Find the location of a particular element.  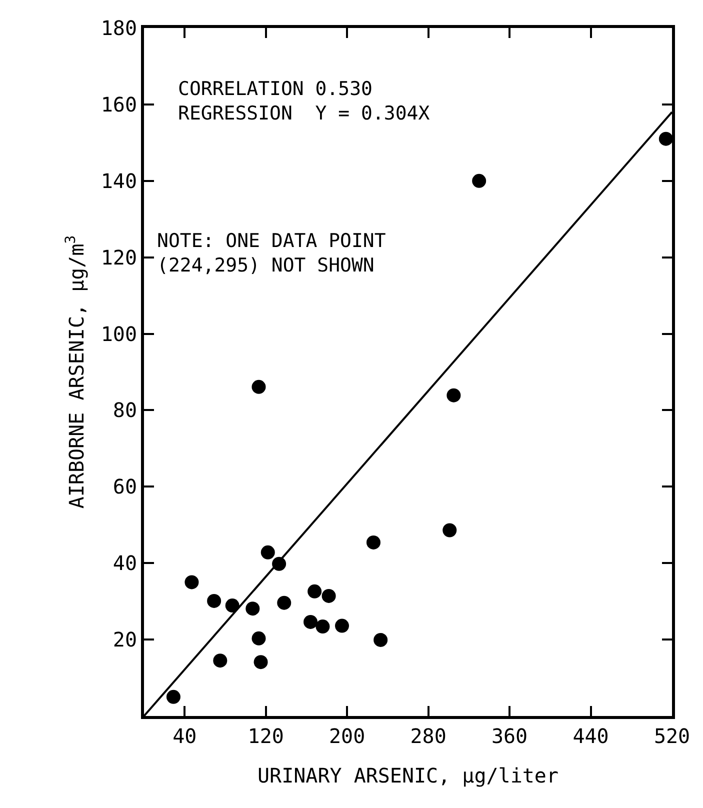

y-tick-label: 60 is located at coordinates (124, 486).